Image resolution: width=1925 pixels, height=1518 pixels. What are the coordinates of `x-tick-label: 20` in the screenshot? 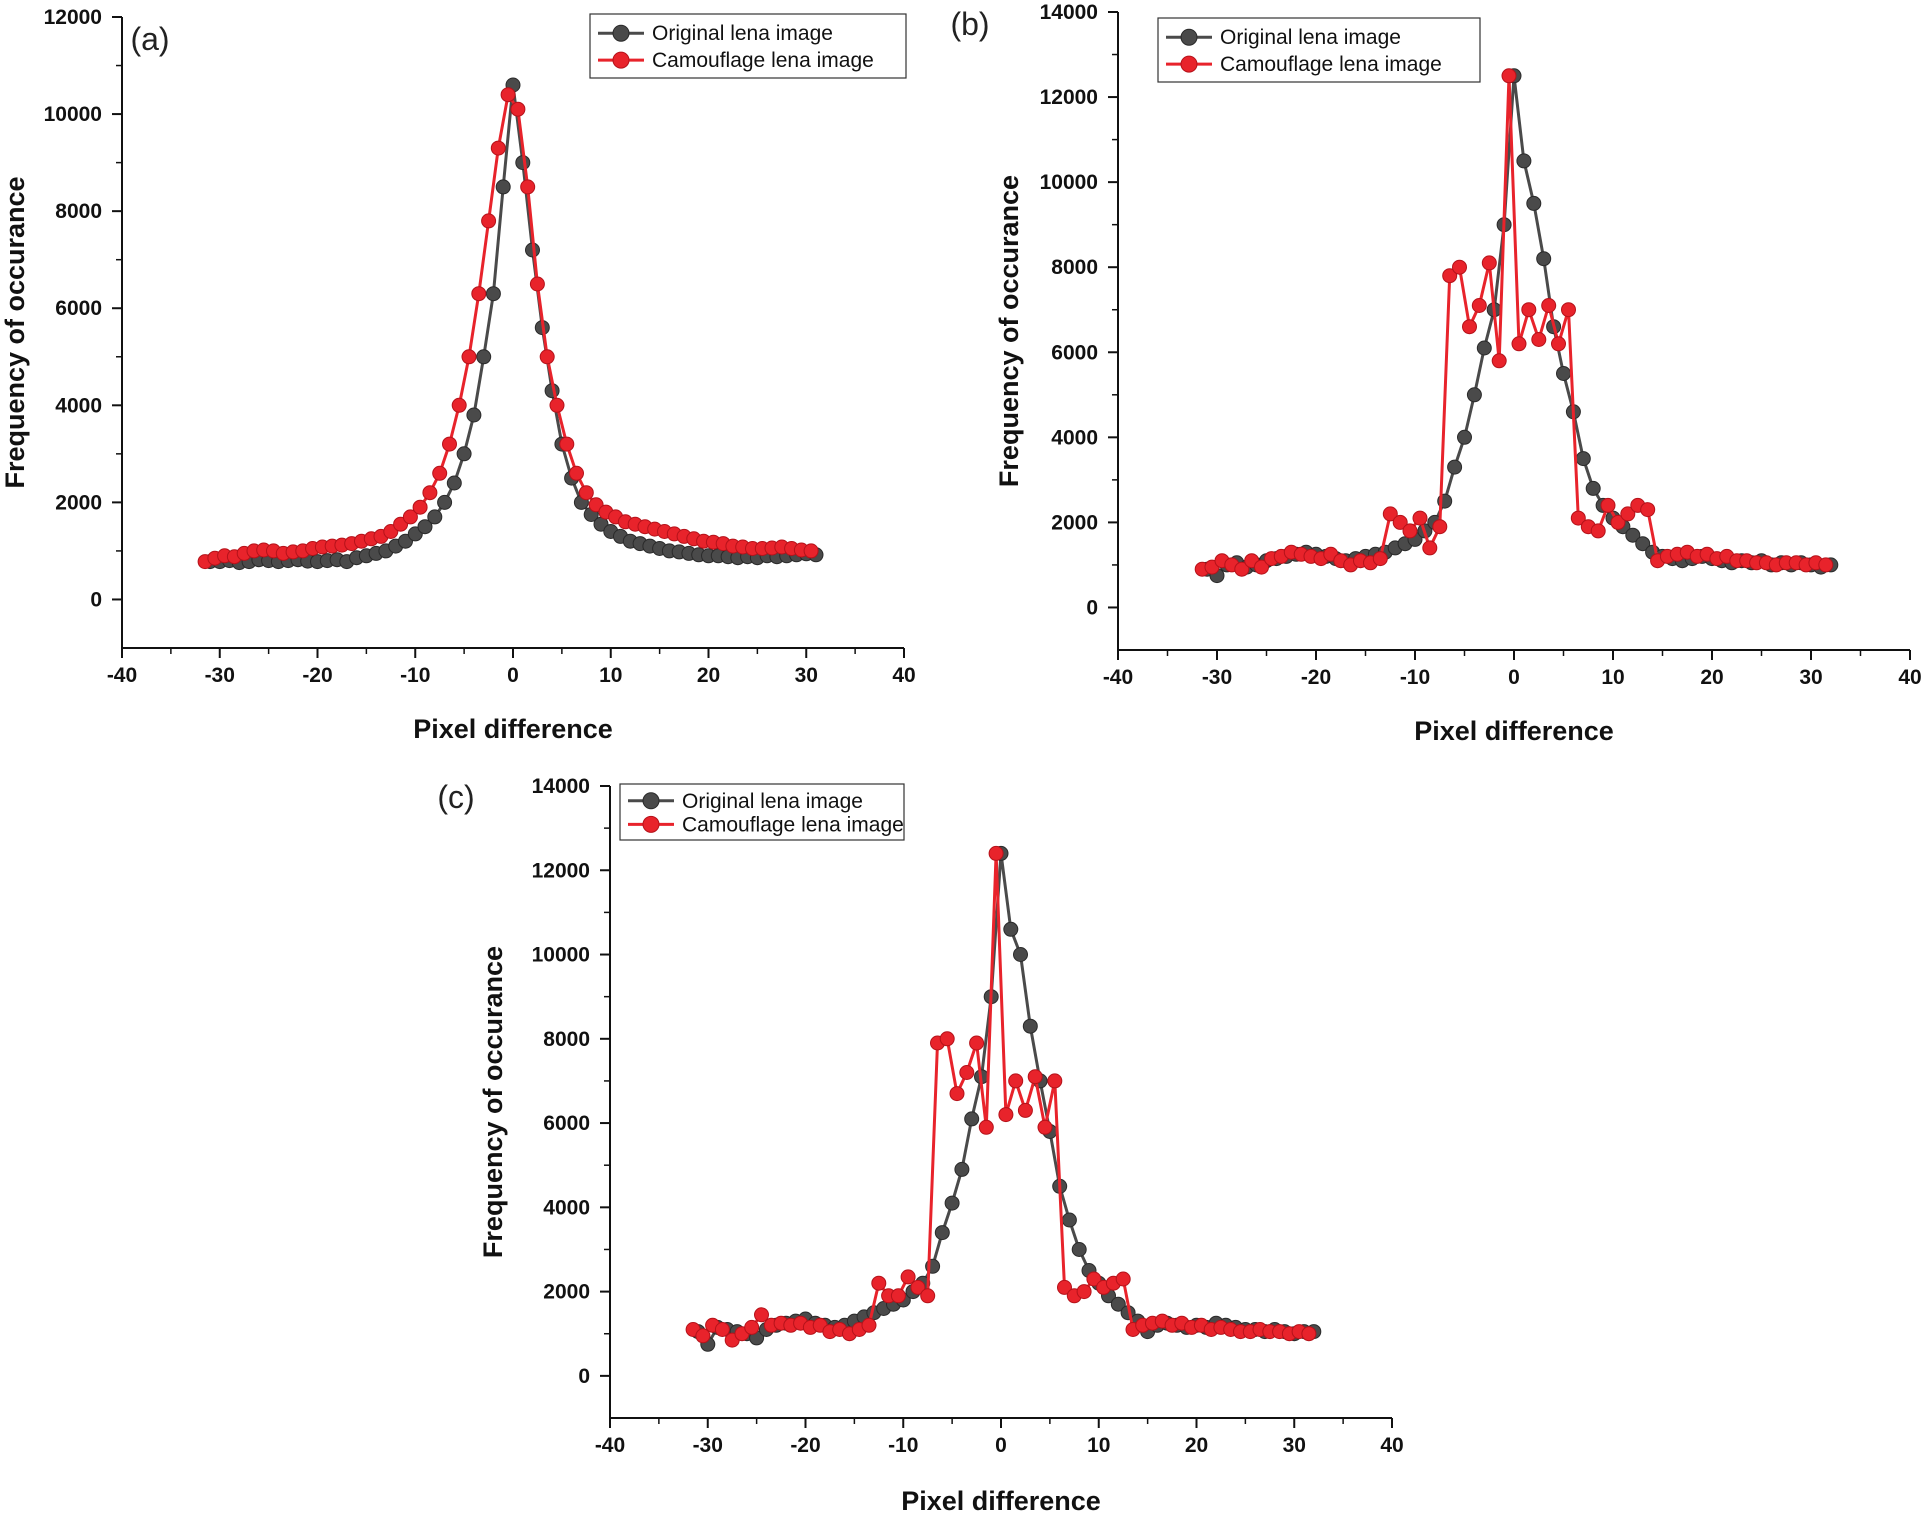 It's located at (708, 675).